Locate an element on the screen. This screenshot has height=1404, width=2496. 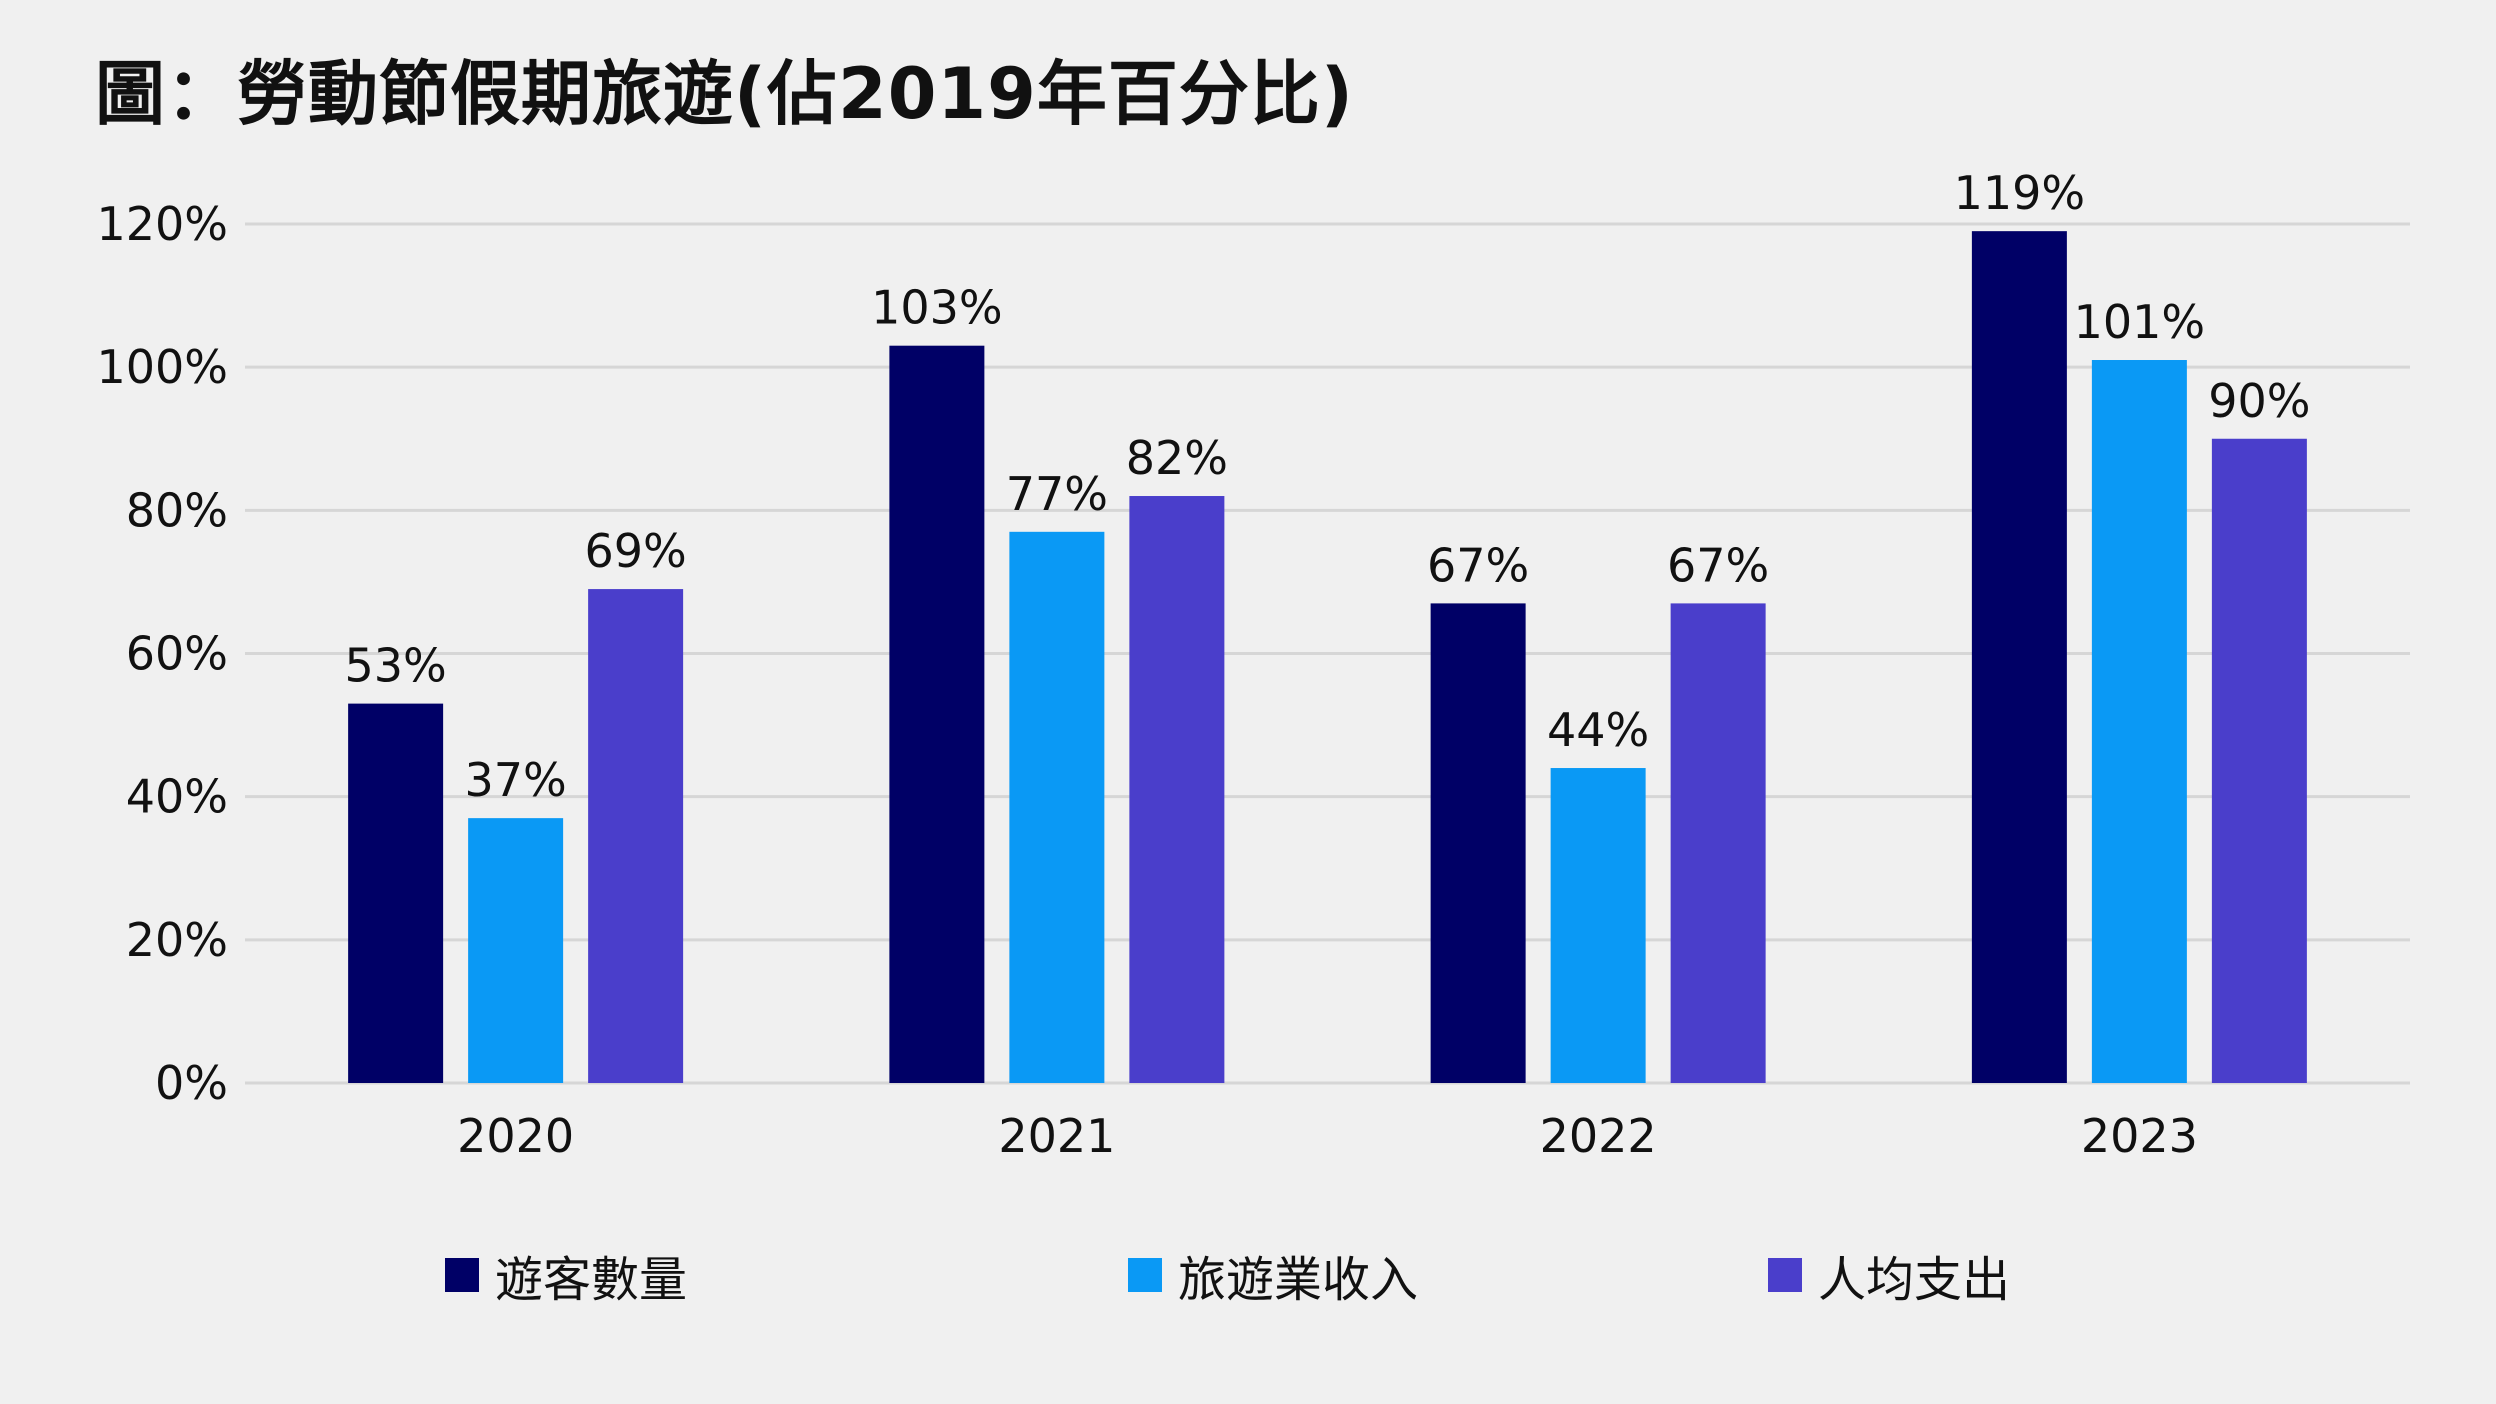
data-label: 90% is located at coordinates (2259, 401).